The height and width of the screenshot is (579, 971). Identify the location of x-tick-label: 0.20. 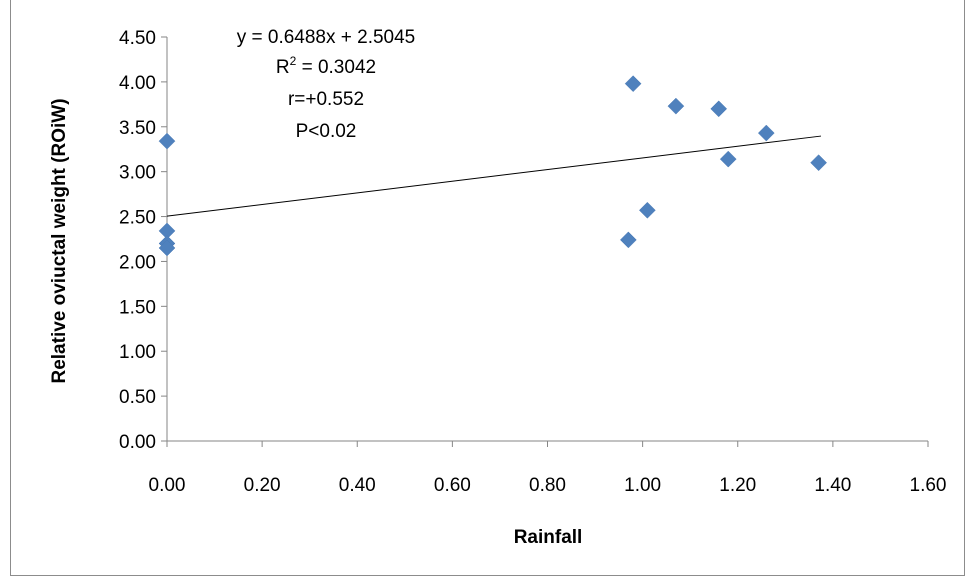
(262, 485).